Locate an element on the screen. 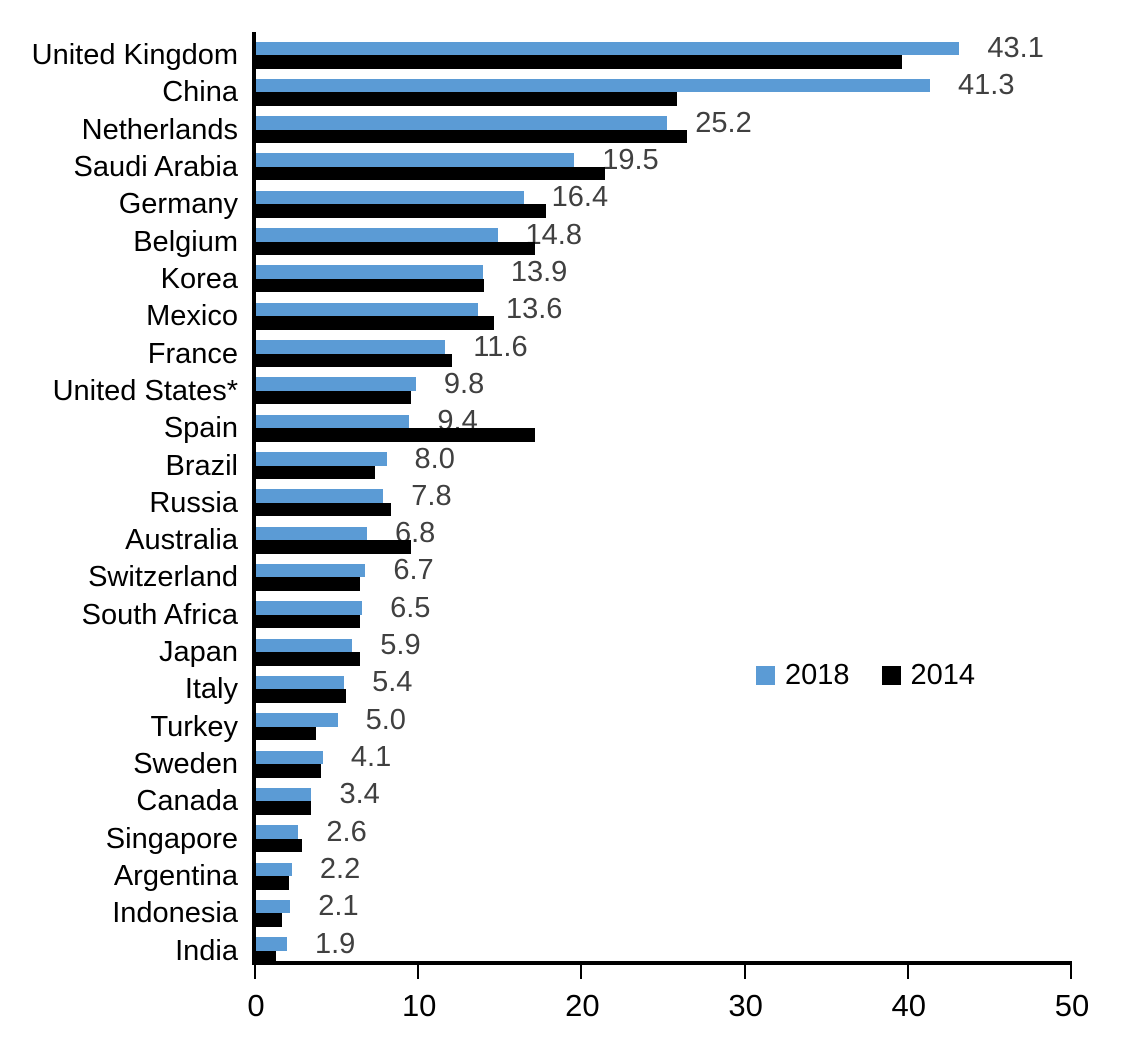 The width and height of the screenshot is (1123, 1041). legend-swatch-2018 is located at coordinates (765, 675).